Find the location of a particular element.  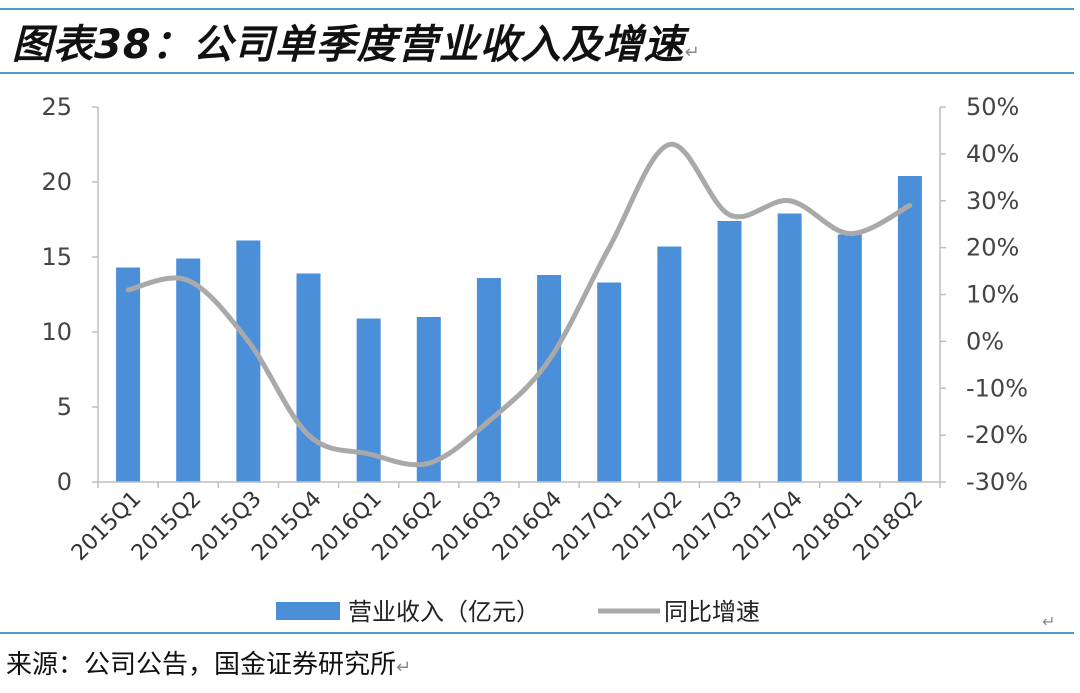

left-tick-label: 25 is located at coordinates (56, 107).